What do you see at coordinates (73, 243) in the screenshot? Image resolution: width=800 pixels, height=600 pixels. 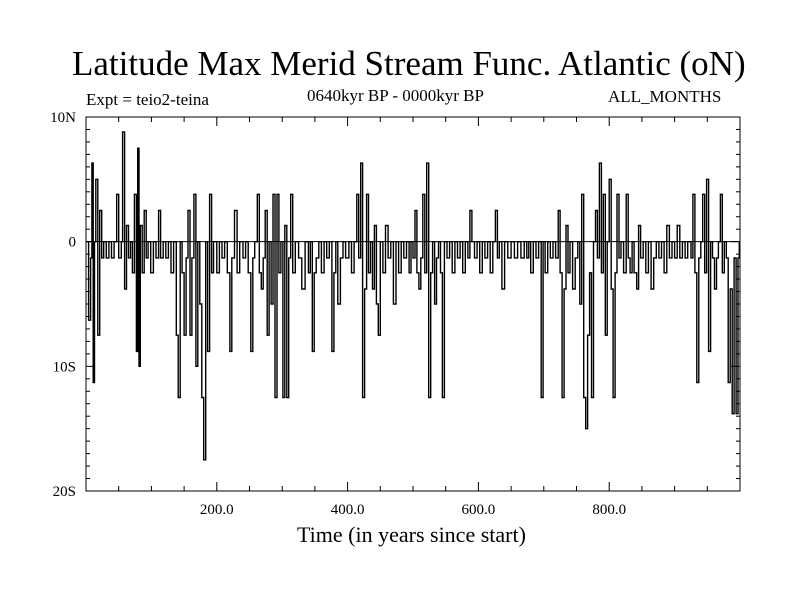 I see `y-tick-label: 0` at bounding box center [73, 243].